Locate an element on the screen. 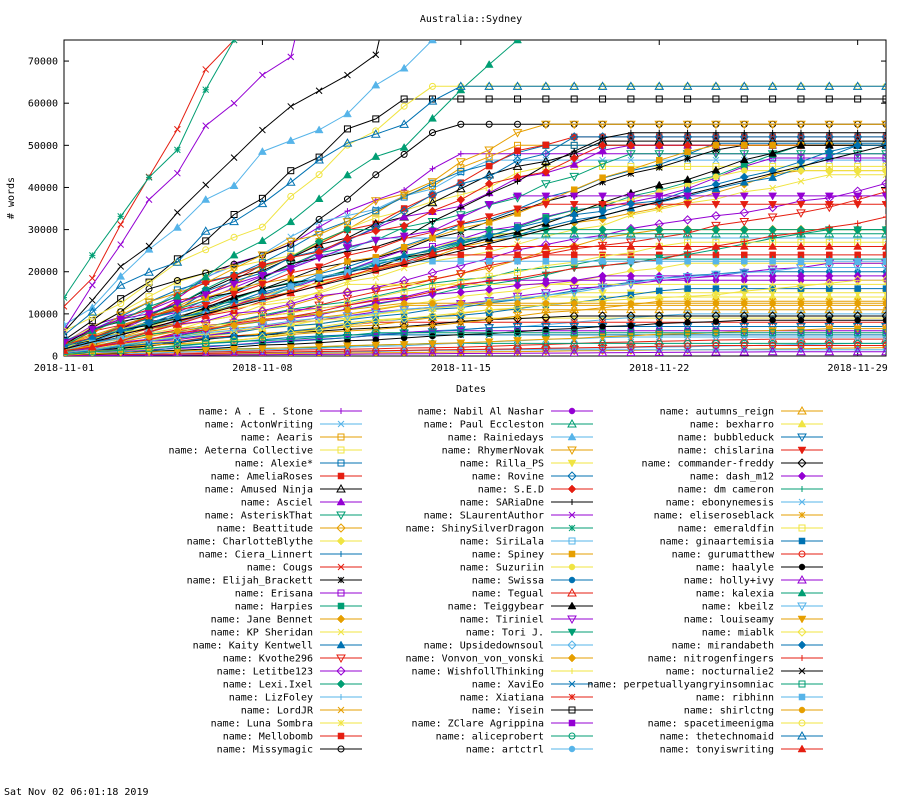 Image resolution: width=900 pixels, height=800 pixels. legend-label: name: A . E . Stone is located at coordinates (256, 412).